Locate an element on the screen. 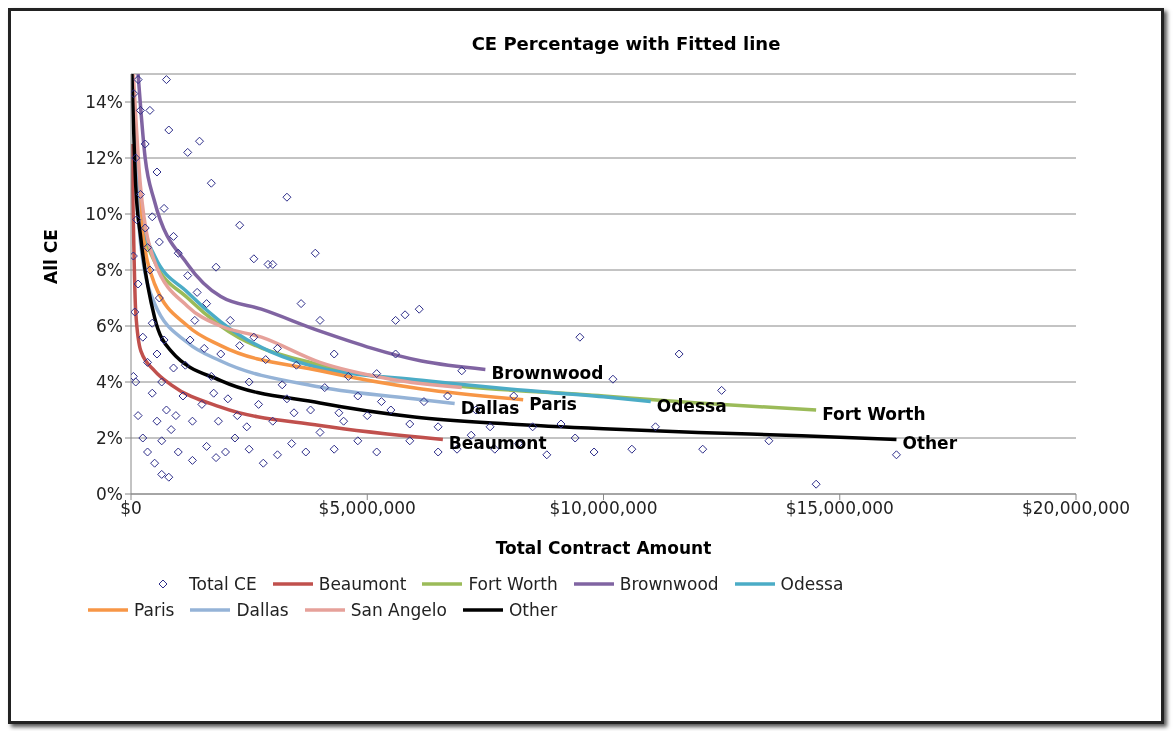 The width and height of the screenshot is (1174, 731). annotation: Other is located at coordinates (930, 443).